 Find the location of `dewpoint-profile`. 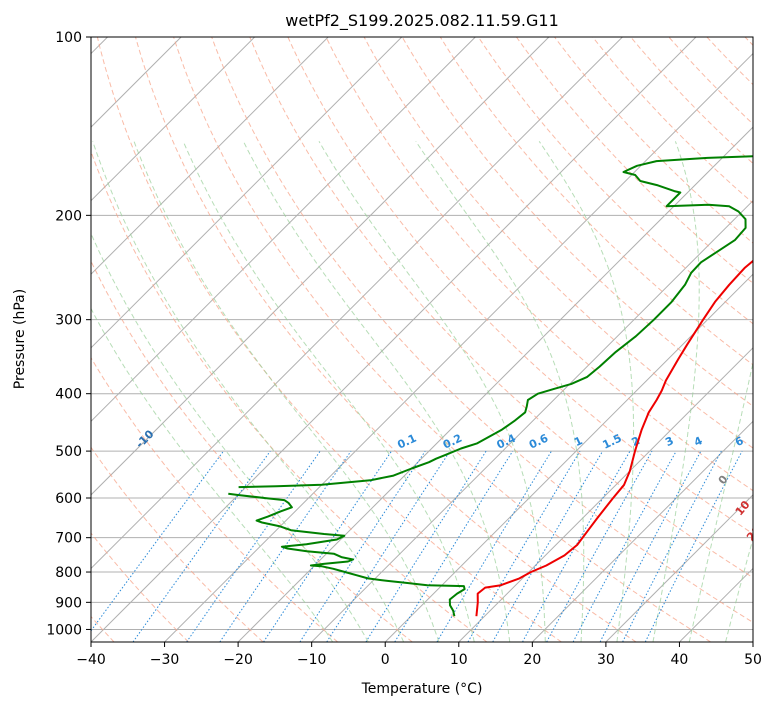

dewpoint-profile is located at coordinates (347, 554).